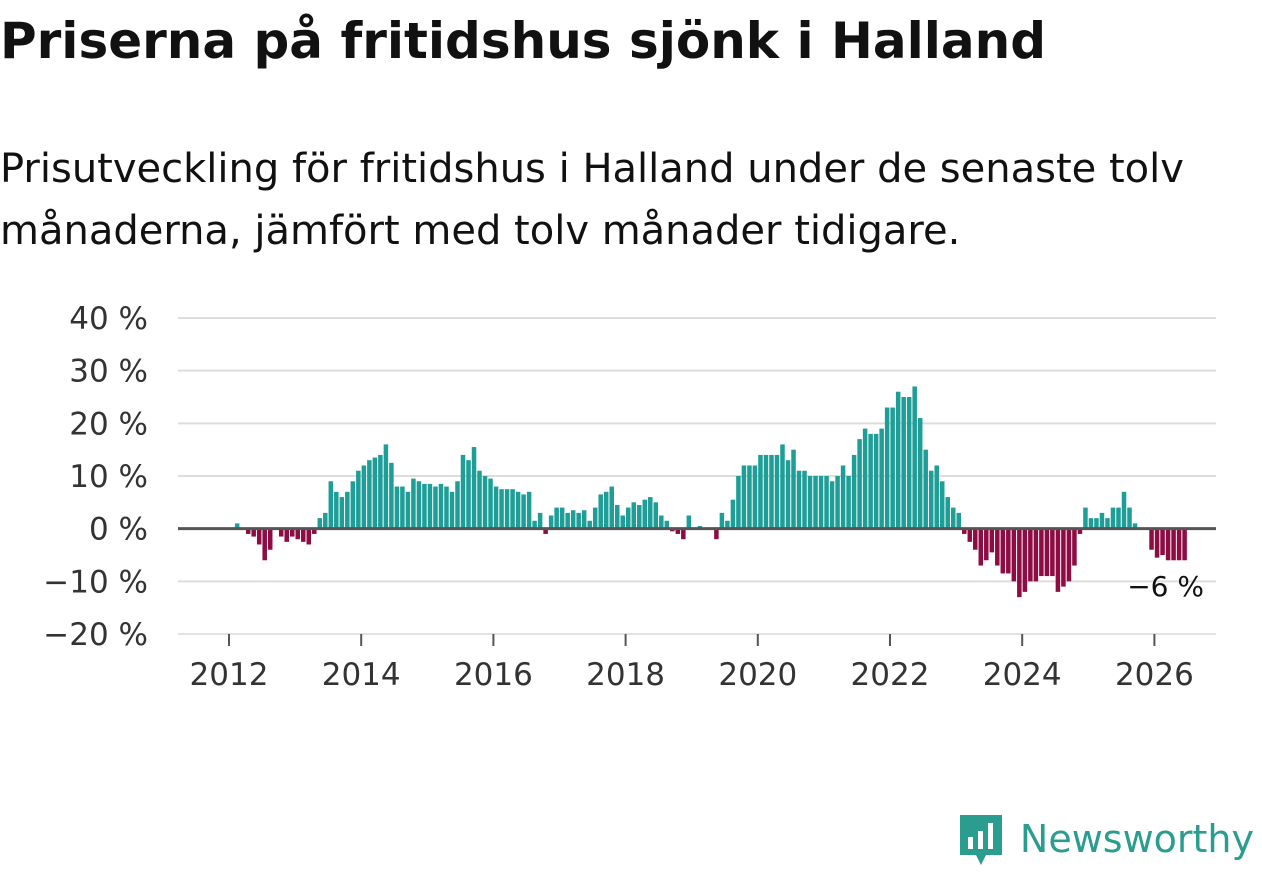  I want to click on brand-logo: Newsworthy, so click(1105, 839).